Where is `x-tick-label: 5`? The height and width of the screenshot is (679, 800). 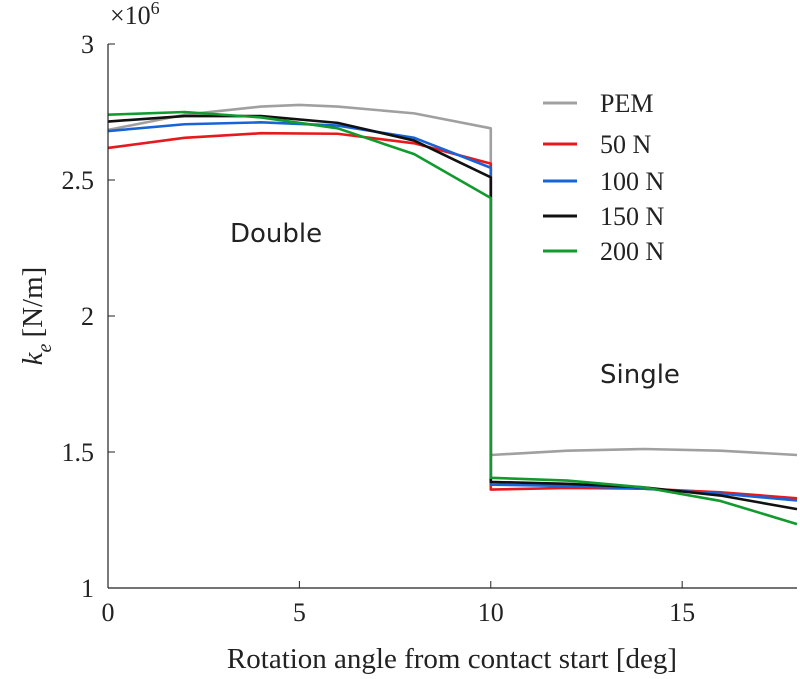 x-tick-label: 5 is located at coordinates (299, 612).